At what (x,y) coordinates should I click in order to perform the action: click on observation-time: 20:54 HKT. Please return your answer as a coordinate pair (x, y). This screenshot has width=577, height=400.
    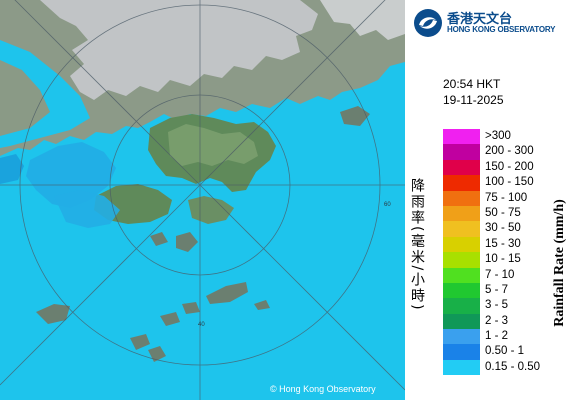
    Looking at the image, I should click on (472, 84).